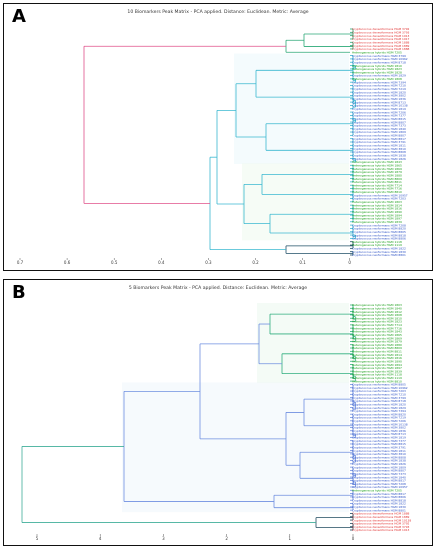 The height and width of the screenshot is (550, 437). What do you see at coordinates (379, 434) in the screenshot?
I see `leaf-label: Cryptococcus neoformans HGM 8713` at bounding box center [379, 434].